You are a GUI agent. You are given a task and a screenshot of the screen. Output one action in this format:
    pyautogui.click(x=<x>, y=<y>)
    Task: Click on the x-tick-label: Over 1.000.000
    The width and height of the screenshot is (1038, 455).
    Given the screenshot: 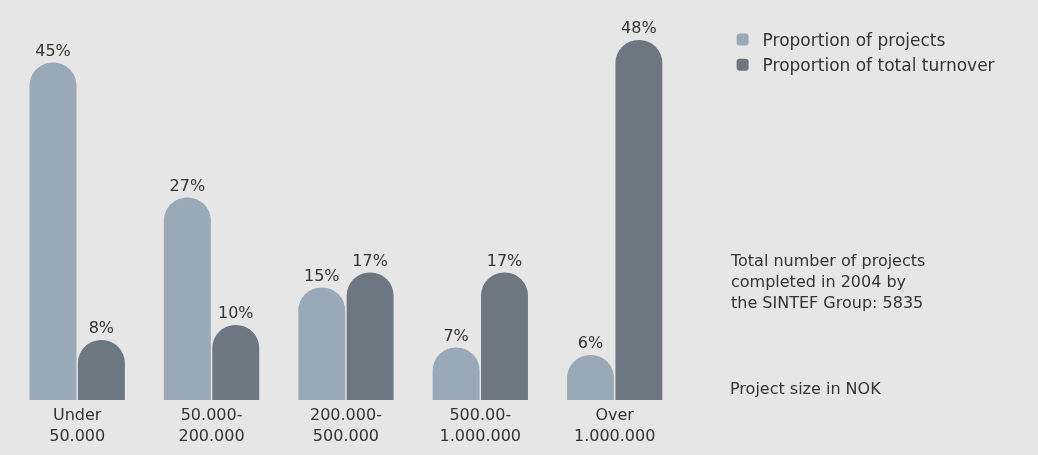 What is the action you would take?
    pyautogui.click(x=614, y=425)
    